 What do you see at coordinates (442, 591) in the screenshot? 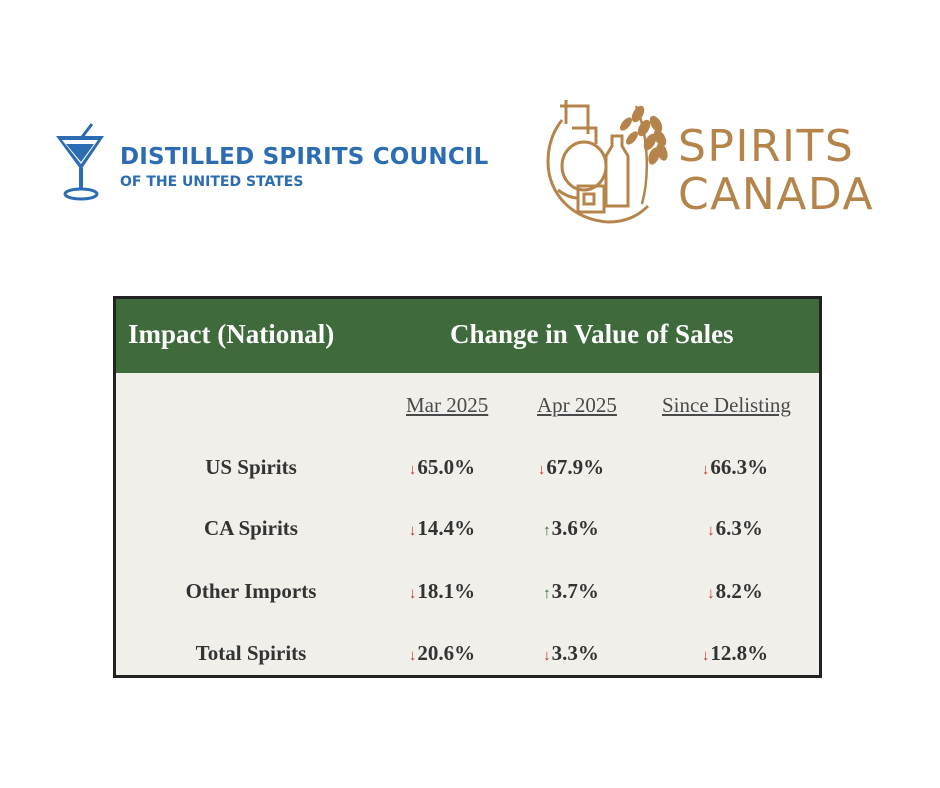
I see `table-cell: ↓18.1%` at bounding box center [442, 591].